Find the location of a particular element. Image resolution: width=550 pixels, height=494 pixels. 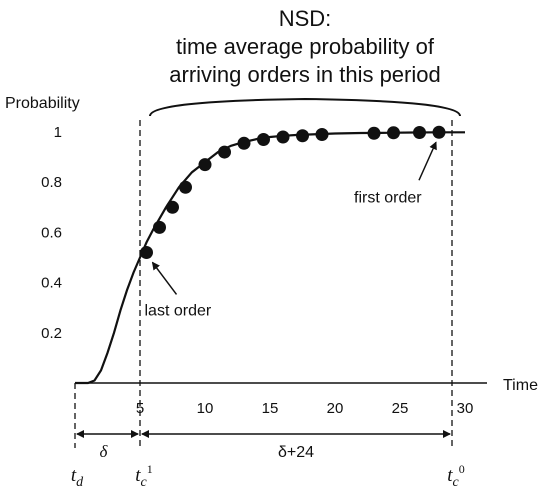

td-label: td is located at coordinates (77, 477).